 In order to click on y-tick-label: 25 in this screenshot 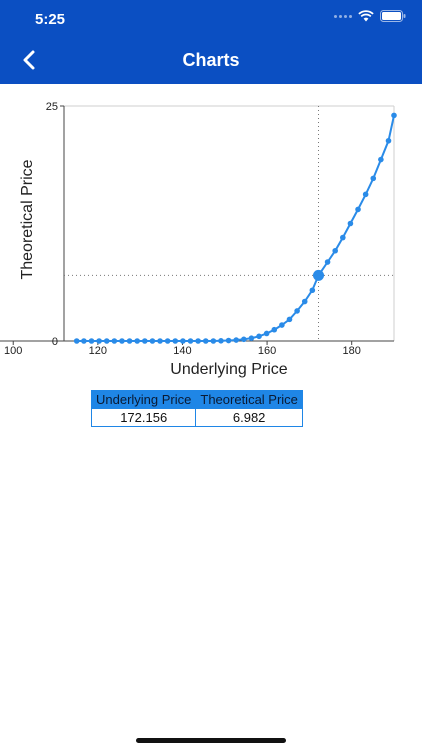, I will do `click(52, 107)`.